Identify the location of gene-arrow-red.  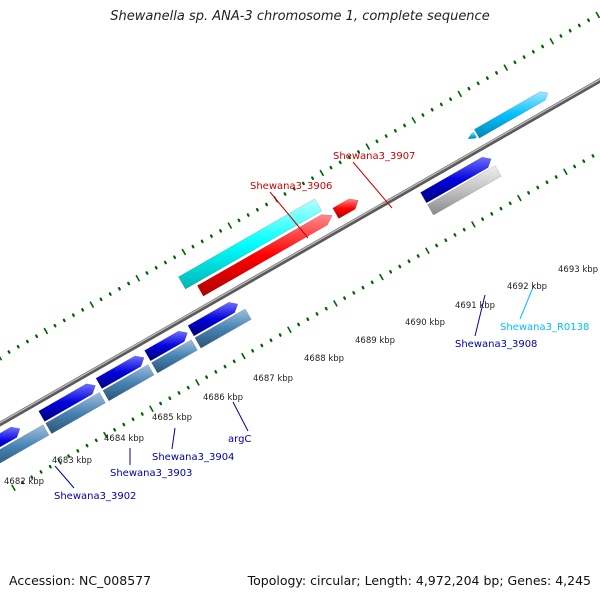
(345, 208).